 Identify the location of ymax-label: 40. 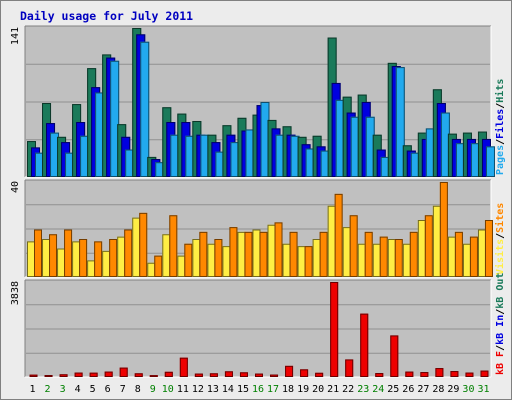
(15, 187).